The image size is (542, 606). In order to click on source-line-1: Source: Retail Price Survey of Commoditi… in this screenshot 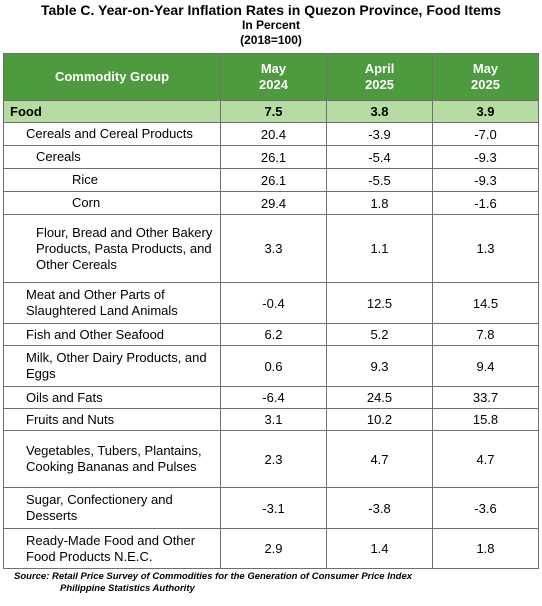, I will do `click(213, 576)`.